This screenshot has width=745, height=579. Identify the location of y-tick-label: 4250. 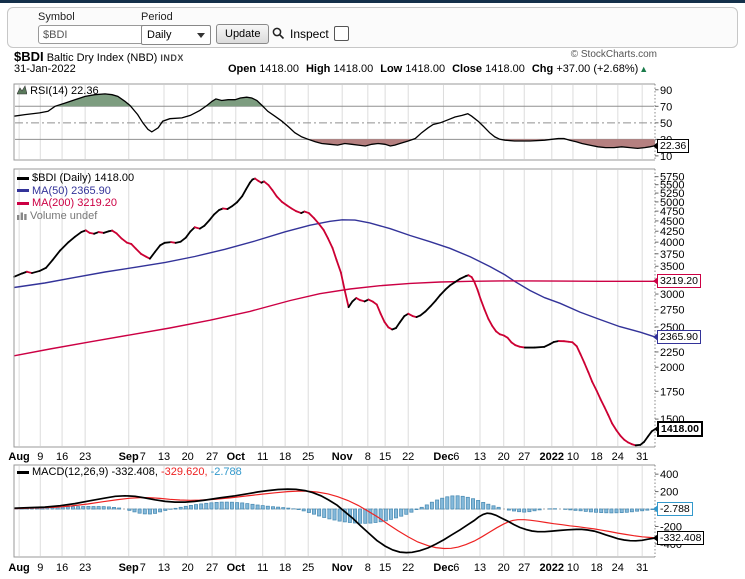
(672, 232).